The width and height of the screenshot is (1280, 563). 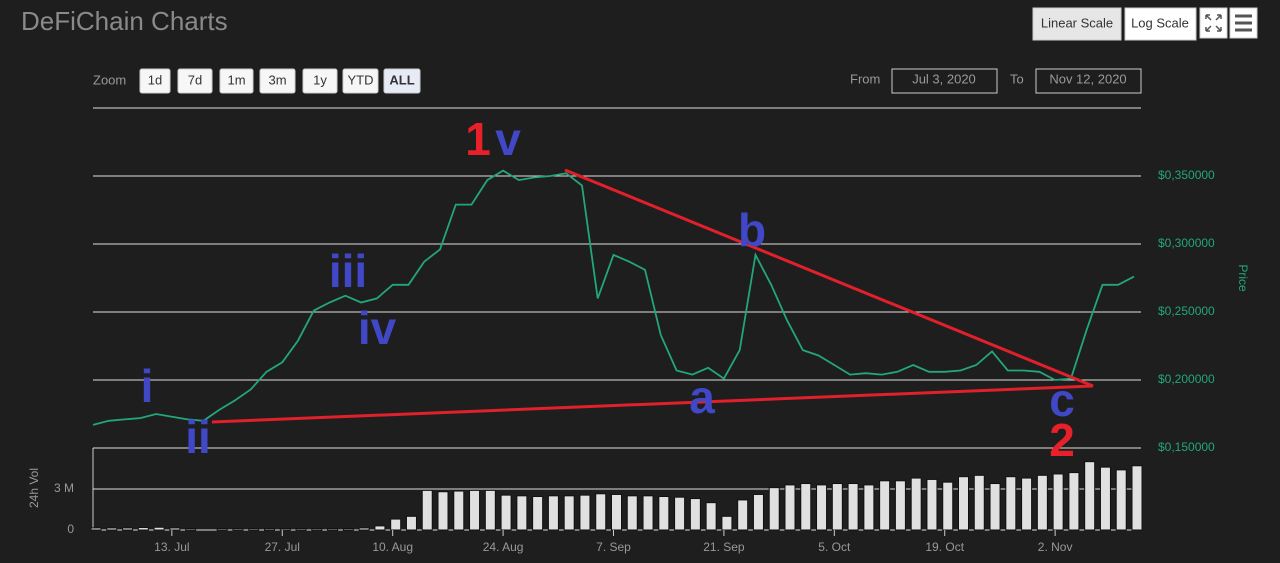 I want to click on log-scale-button, so click(x=1160, y=24).